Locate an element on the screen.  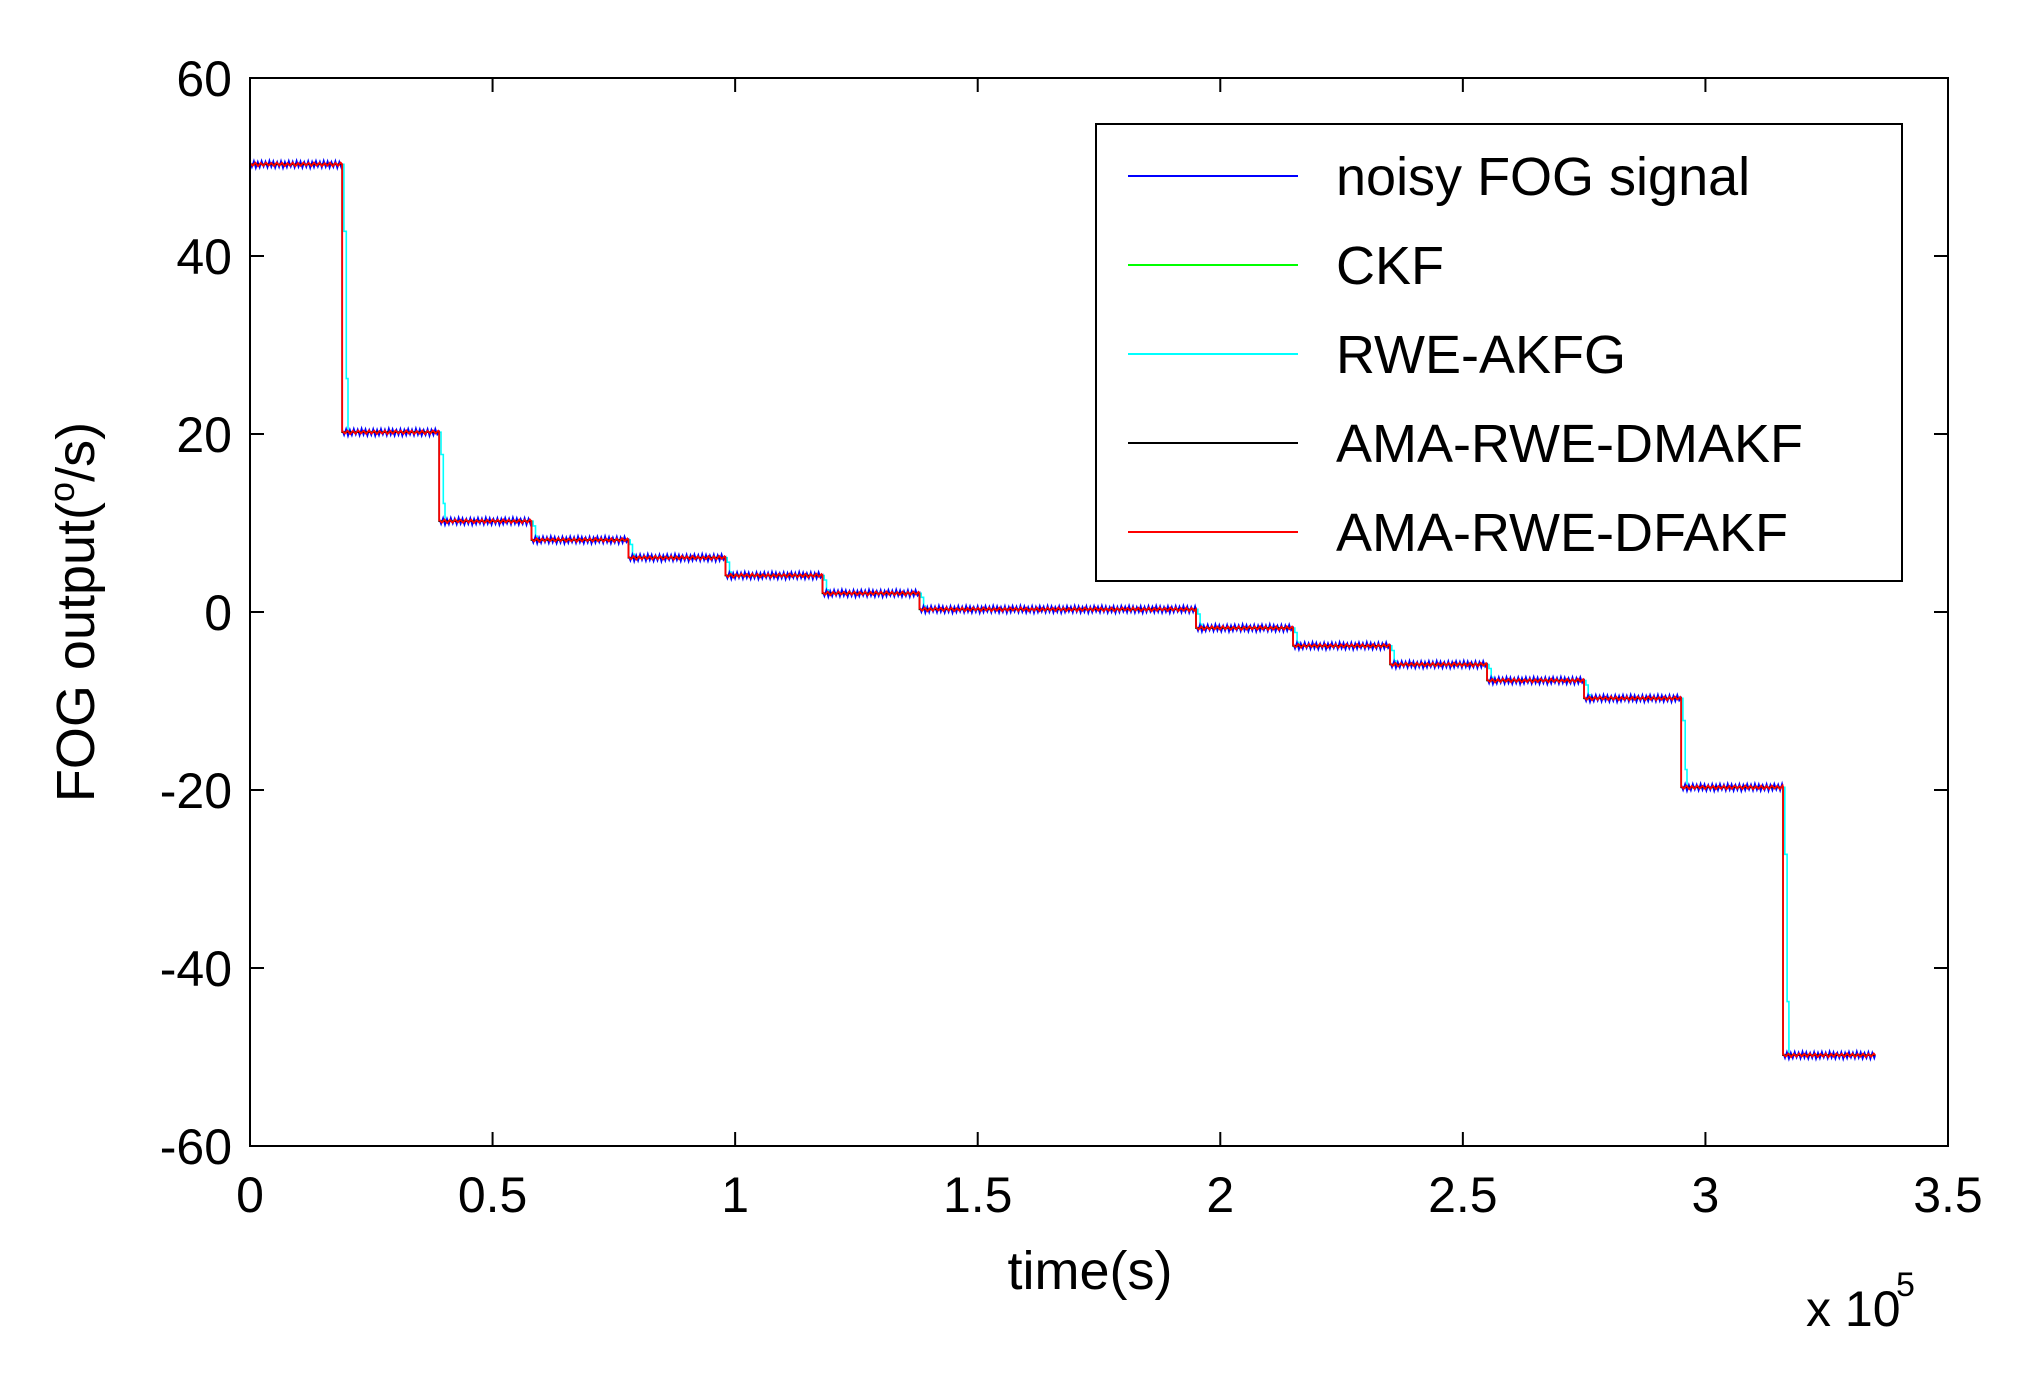
y-axis-title-sup: o is located at coordinates (61, 492).